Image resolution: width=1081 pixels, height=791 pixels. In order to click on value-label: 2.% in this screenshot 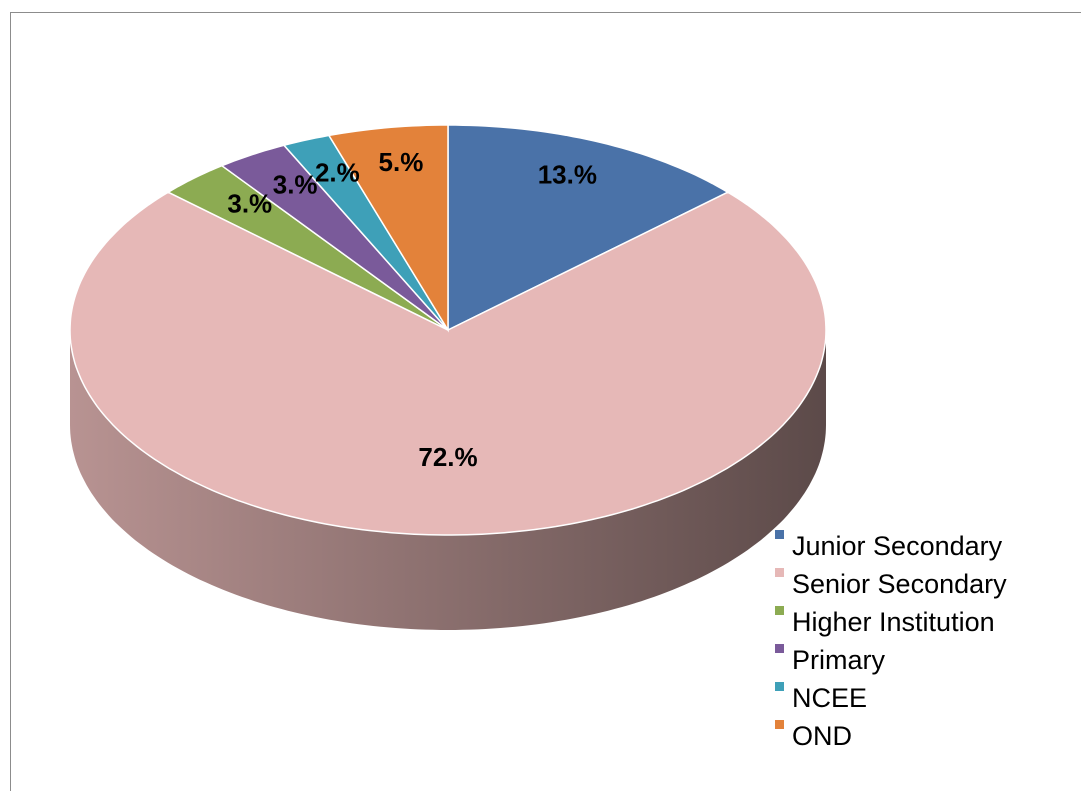, I will do `click(337, 172)`.